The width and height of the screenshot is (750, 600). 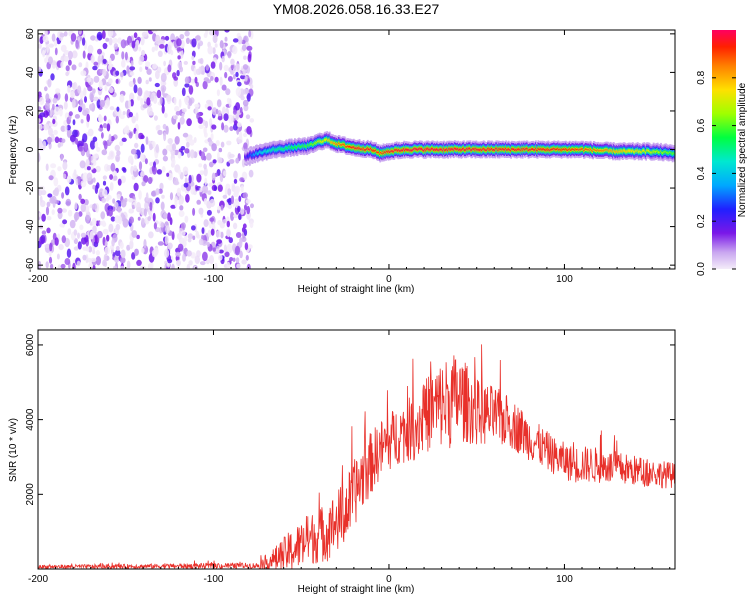 I want to click on spectrogram-noise-region, so click(x=146, y=149).